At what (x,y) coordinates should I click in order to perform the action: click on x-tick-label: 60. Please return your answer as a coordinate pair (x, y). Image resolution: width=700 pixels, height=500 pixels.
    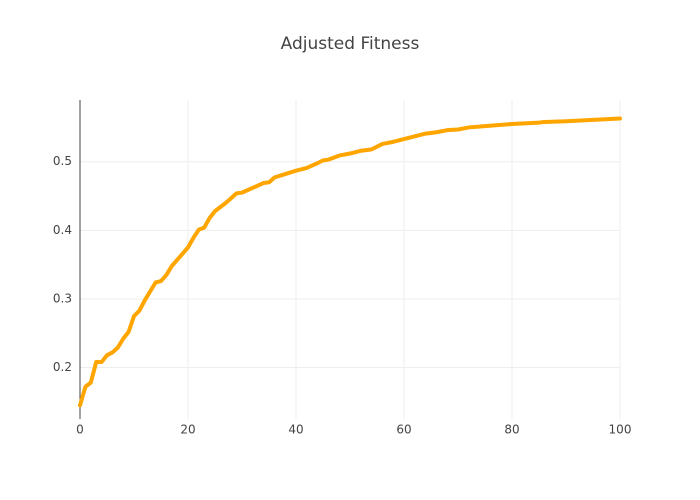
    Looking at the image, I should click on (403, 430).